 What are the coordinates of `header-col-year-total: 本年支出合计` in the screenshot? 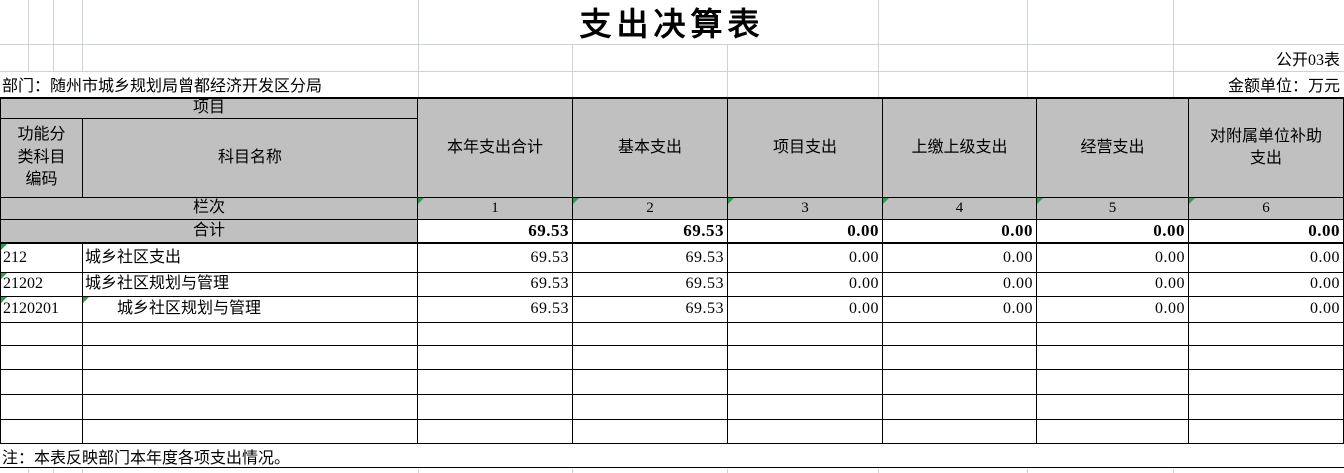 It's located at (495, 148).